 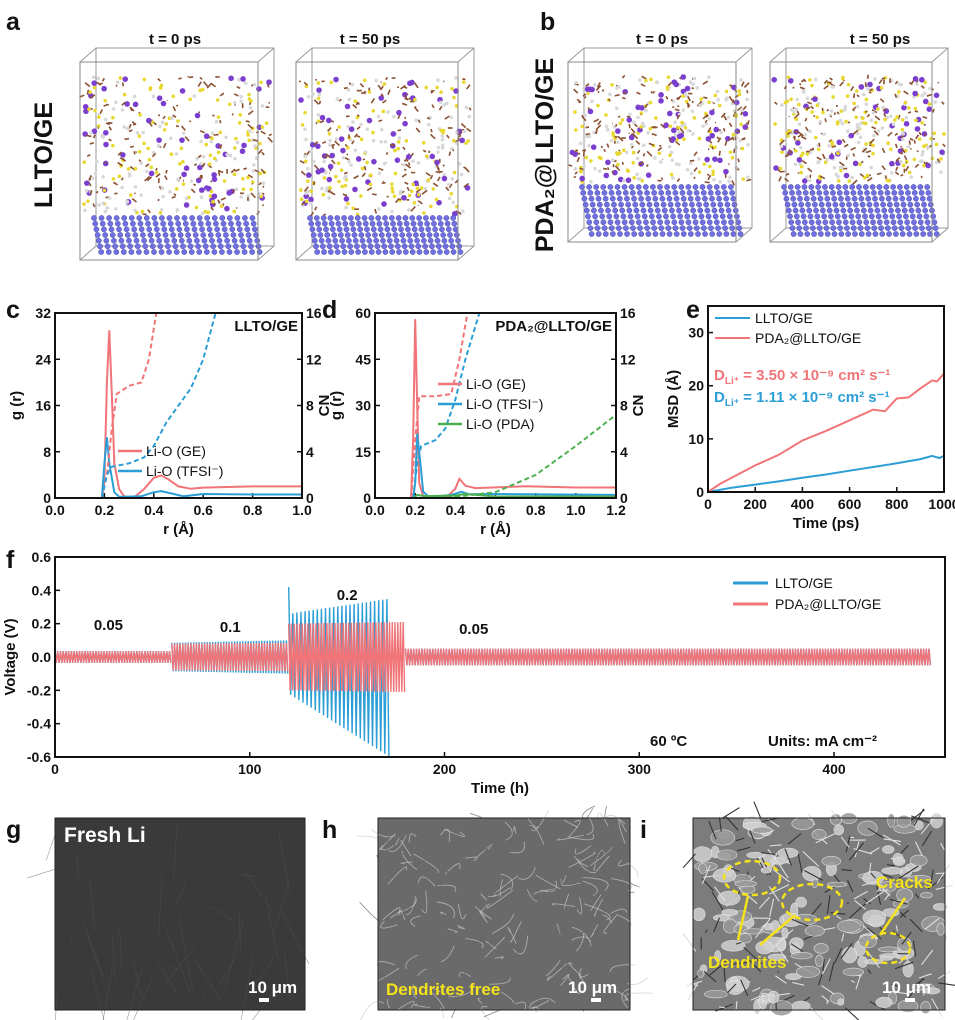 I want to click on current-density-label: 0.2, so click(x=347, y=595).